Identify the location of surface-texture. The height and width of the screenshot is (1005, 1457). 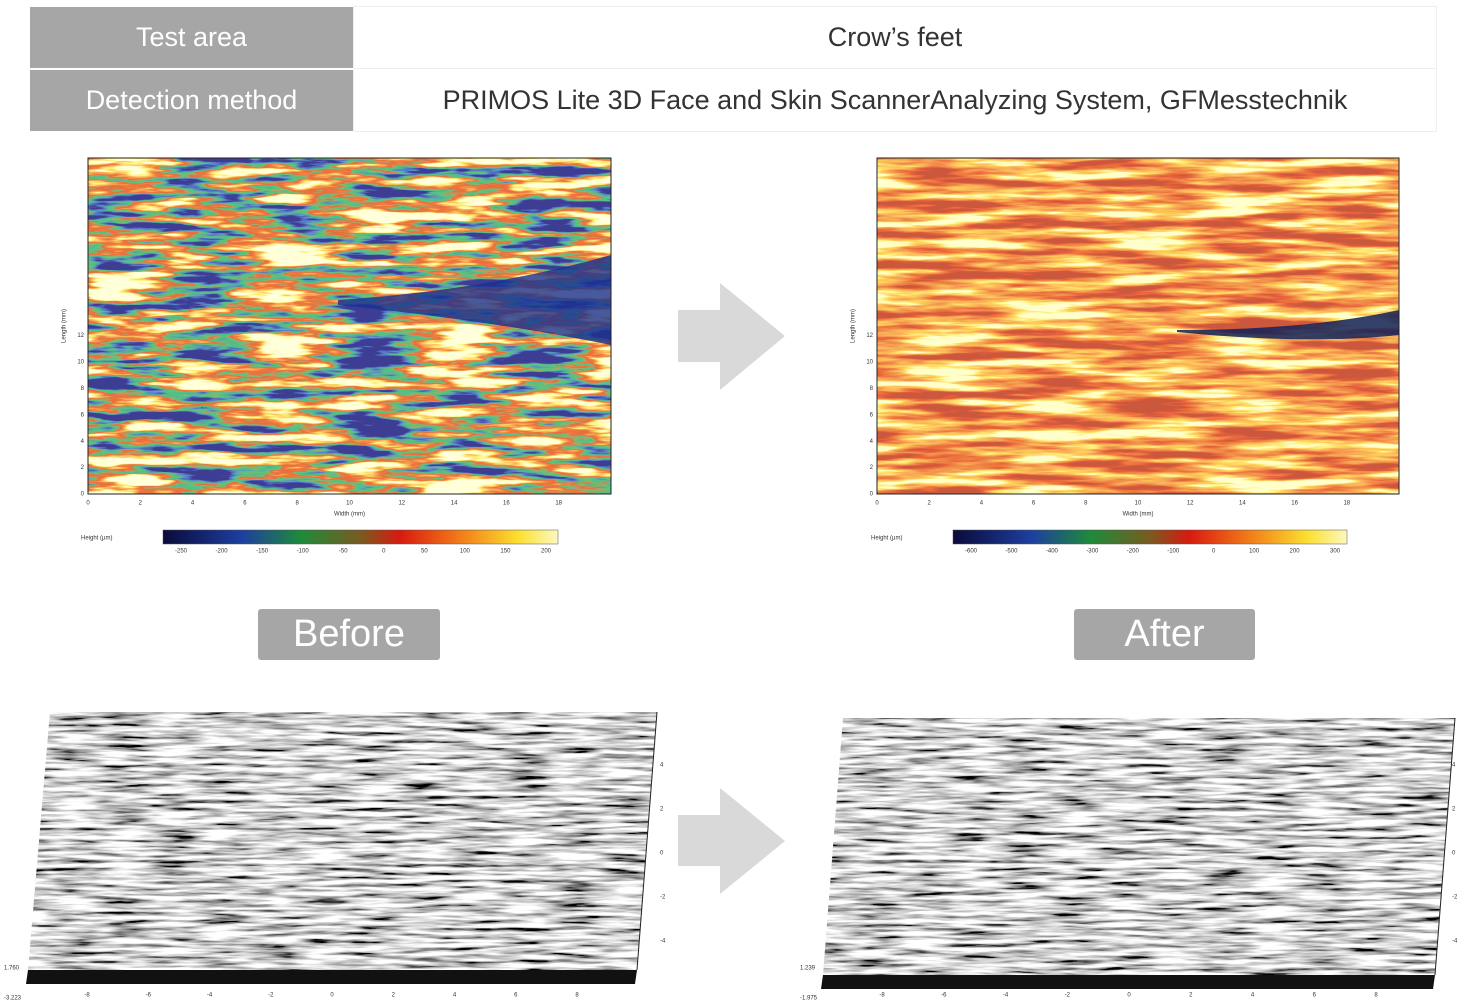
(1139, 846).